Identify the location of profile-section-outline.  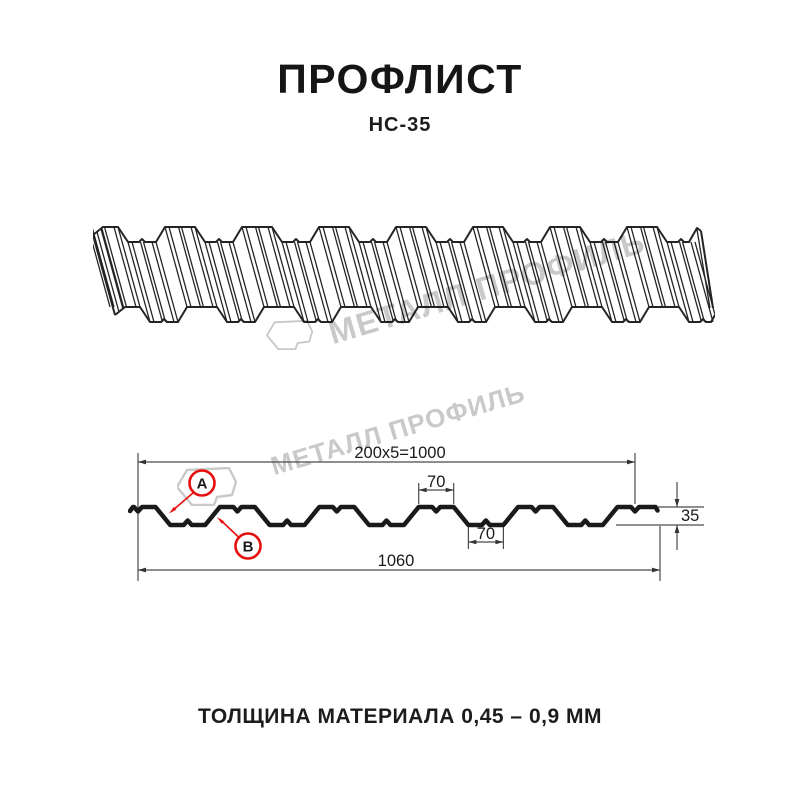
(394, 516).